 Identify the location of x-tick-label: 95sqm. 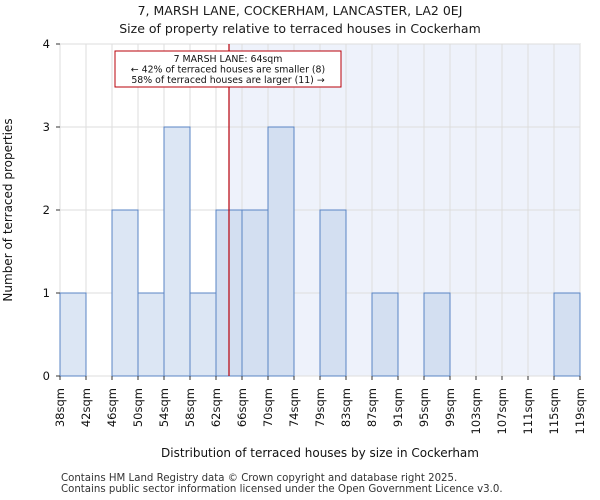
(424, 407).